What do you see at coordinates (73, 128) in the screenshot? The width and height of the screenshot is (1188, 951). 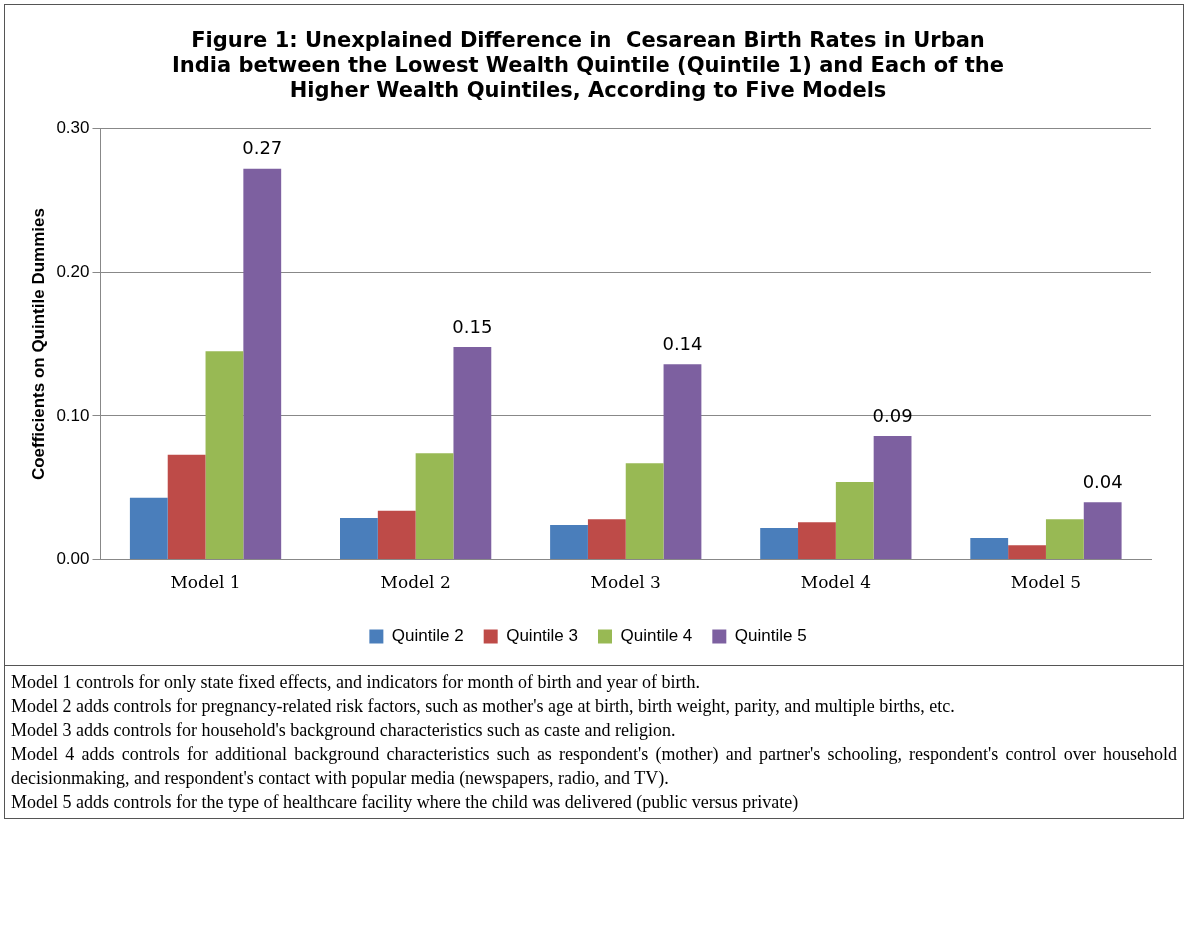 I see `y-tick-label: 0.30` at bounding box center [73, 128].